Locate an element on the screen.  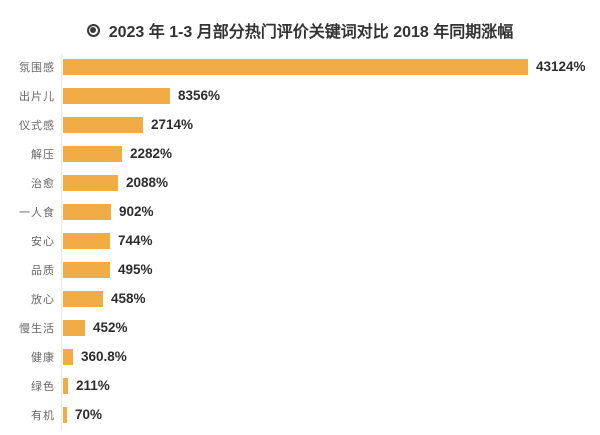
axis-line is located at coordinates (61, 242).